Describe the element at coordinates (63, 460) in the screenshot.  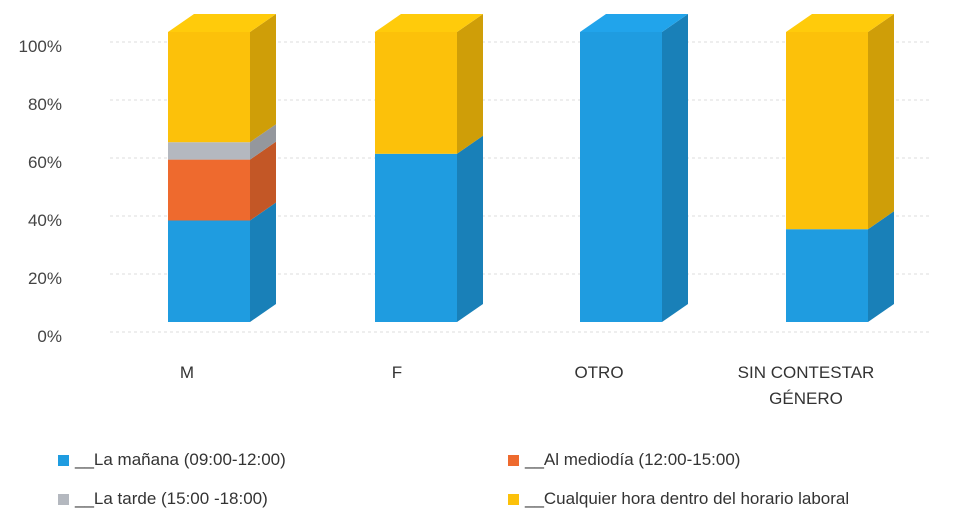
I see `legend-swatch-manana` at that location.